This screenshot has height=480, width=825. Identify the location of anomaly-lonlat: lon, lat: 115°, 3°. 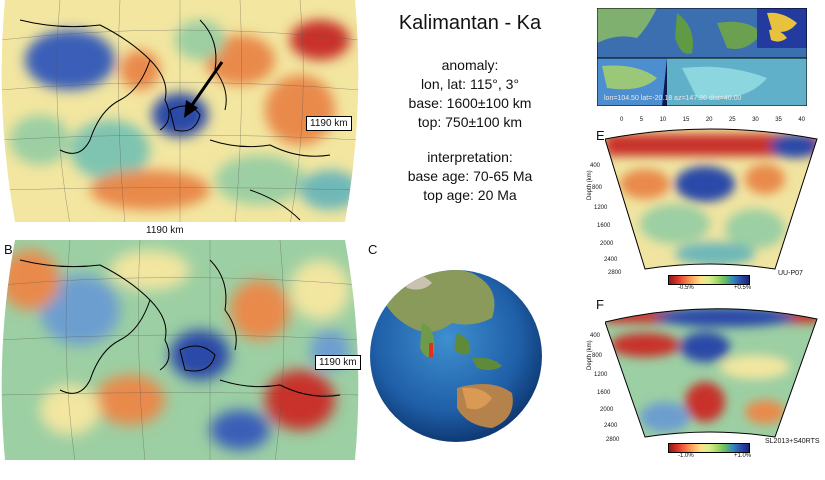
(470, 84).